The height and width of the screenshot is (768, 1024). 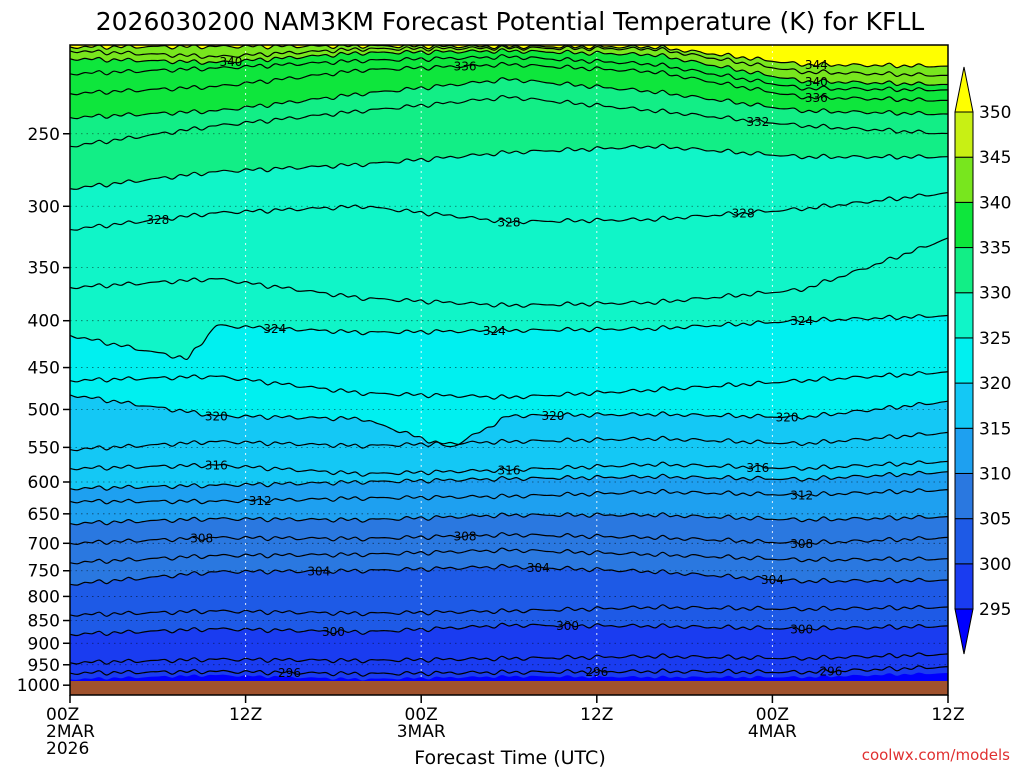 I want to click on colorbar-label-305: 305, so click(x=995, y=520).